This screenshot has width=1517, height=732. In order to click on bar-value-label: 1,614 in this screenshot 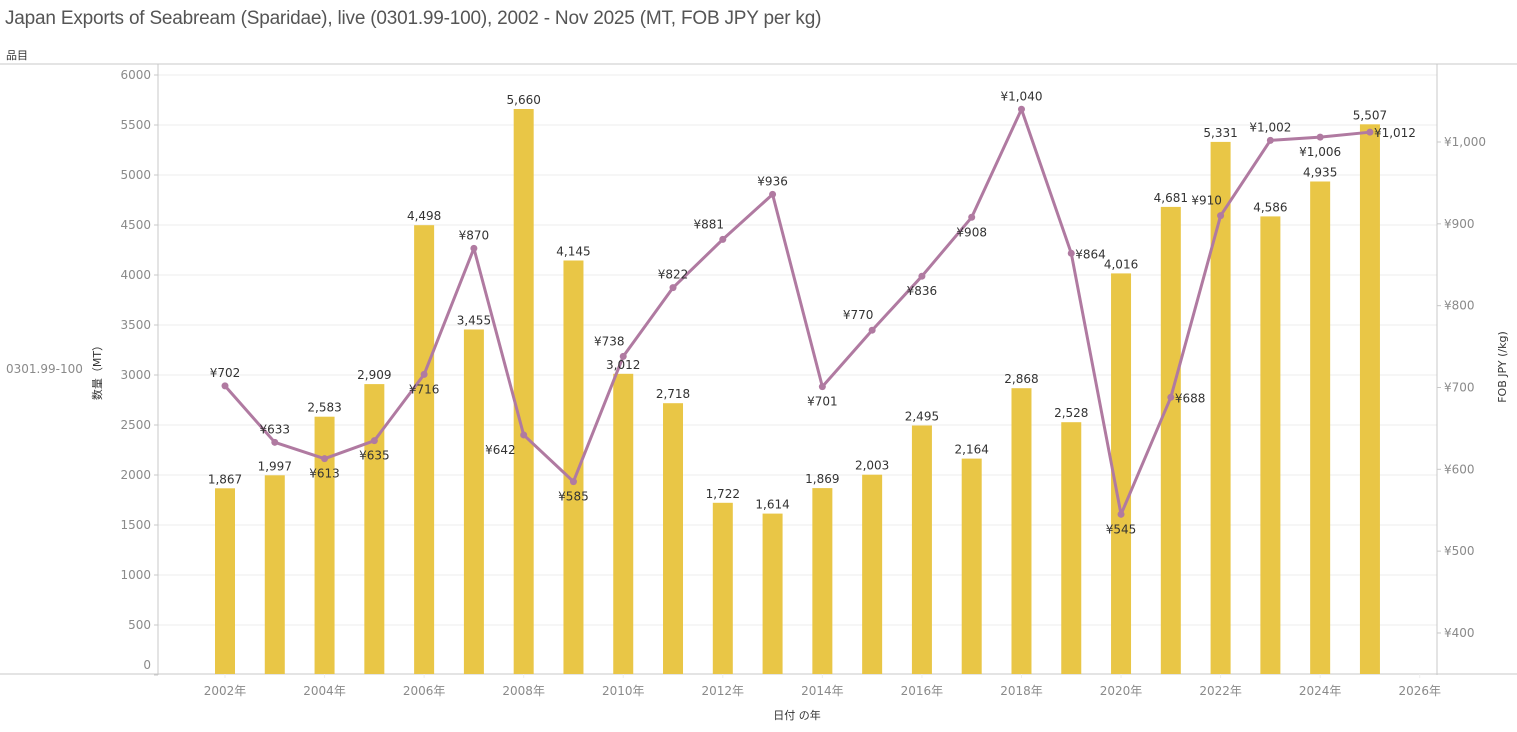, I will do `click(772, 505)`.